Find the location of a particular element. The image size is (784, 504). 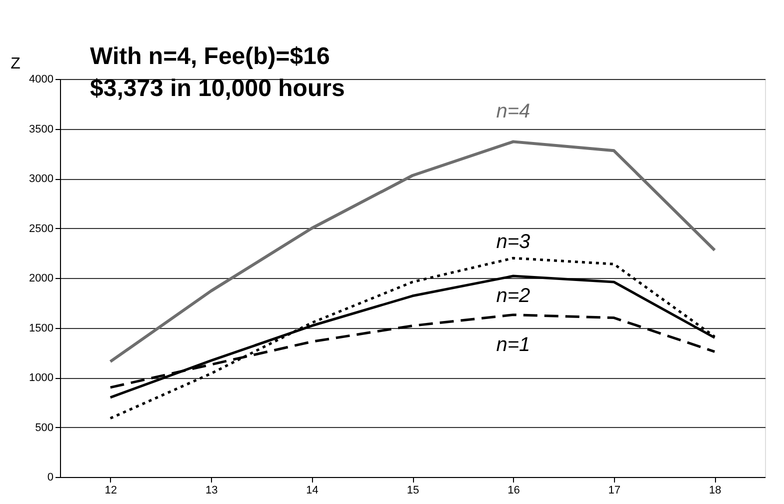

text: With n=4, Fee(b)=$16 is located at coordinates (210, 56).